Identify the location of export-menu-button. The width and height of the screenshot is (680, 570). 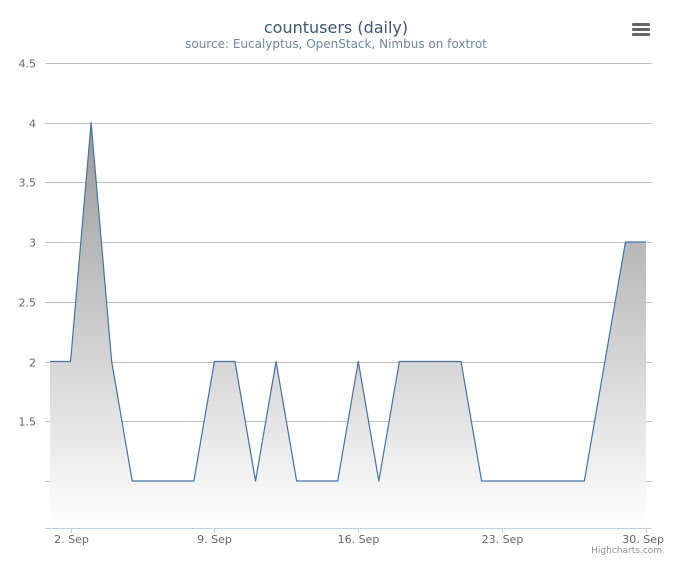
(641, 30).